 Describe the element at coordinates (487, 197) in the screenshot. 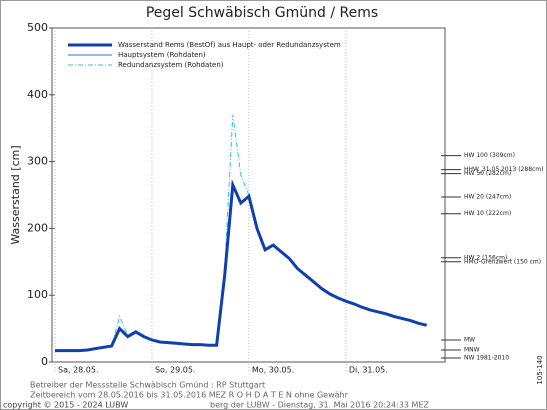

I see `level-label: HW 20 (247cm)` at that location.